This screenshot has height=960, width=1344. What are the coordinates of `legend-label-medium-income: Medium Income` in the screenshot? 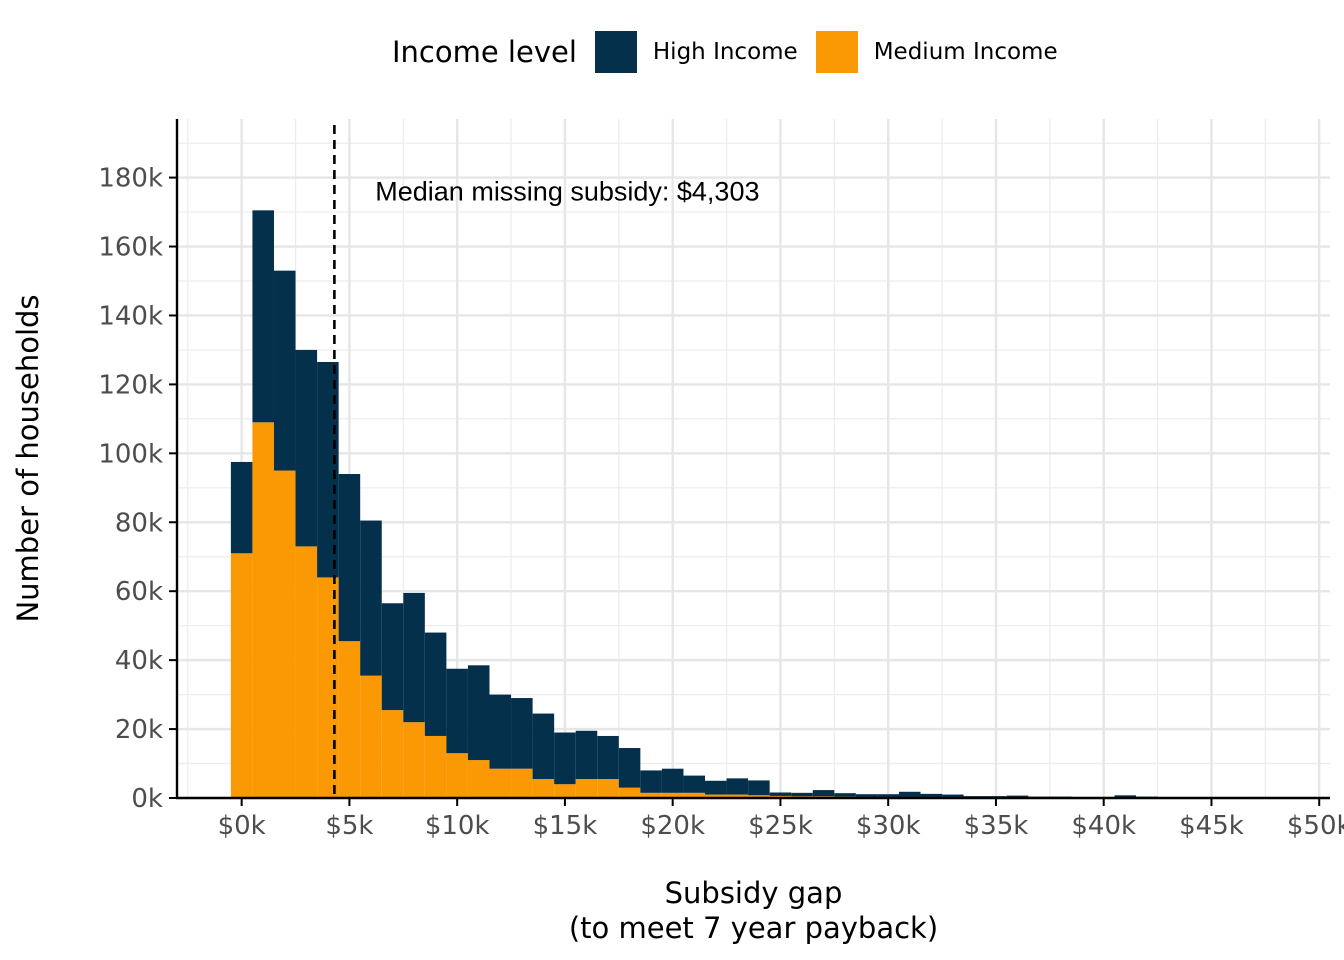 It's located at (965, 52).